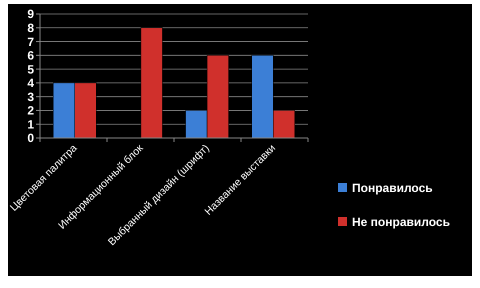  Describe the element at coordinates (30, 138) in the screenshot. I see `y-tick-label: 0` at that location.